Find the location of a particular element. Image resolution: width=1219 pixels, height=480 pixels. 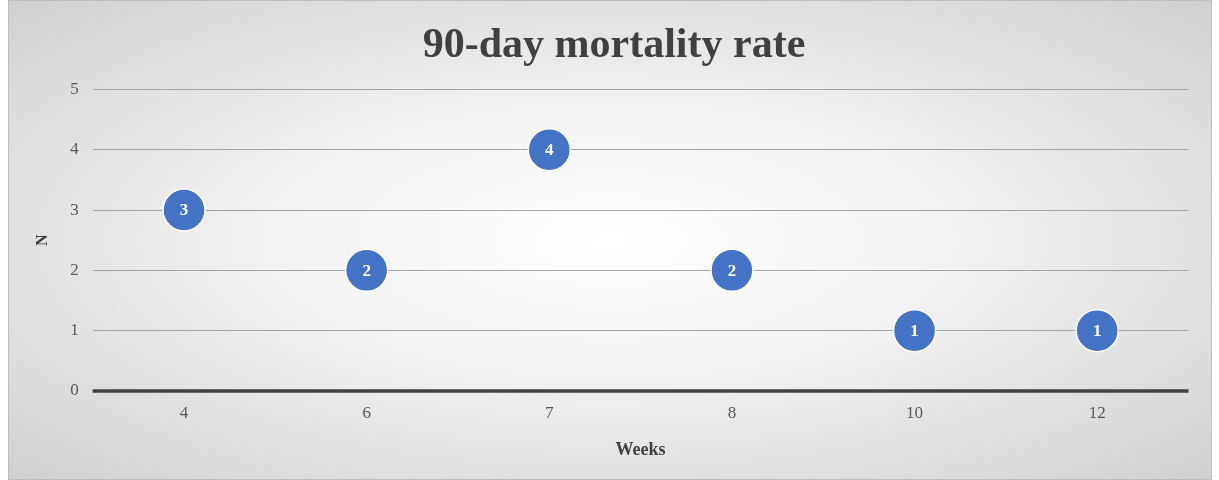

y-tick-label: 3 is located at coordinates (74, 209).